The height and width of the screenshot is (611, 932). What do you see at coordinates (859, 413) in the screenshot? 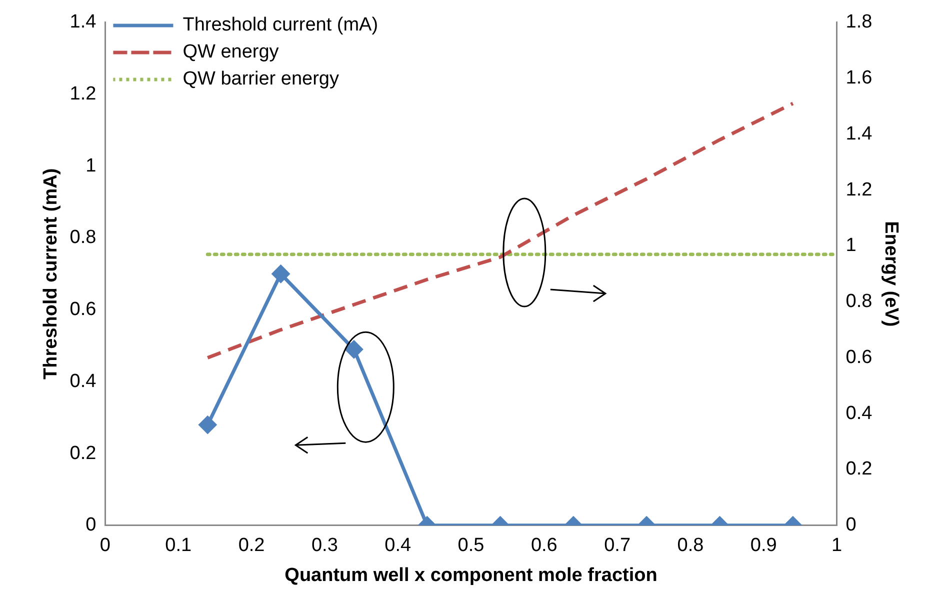
I see `y2-tick-label: 0.4` at bounding box center [859, 413].